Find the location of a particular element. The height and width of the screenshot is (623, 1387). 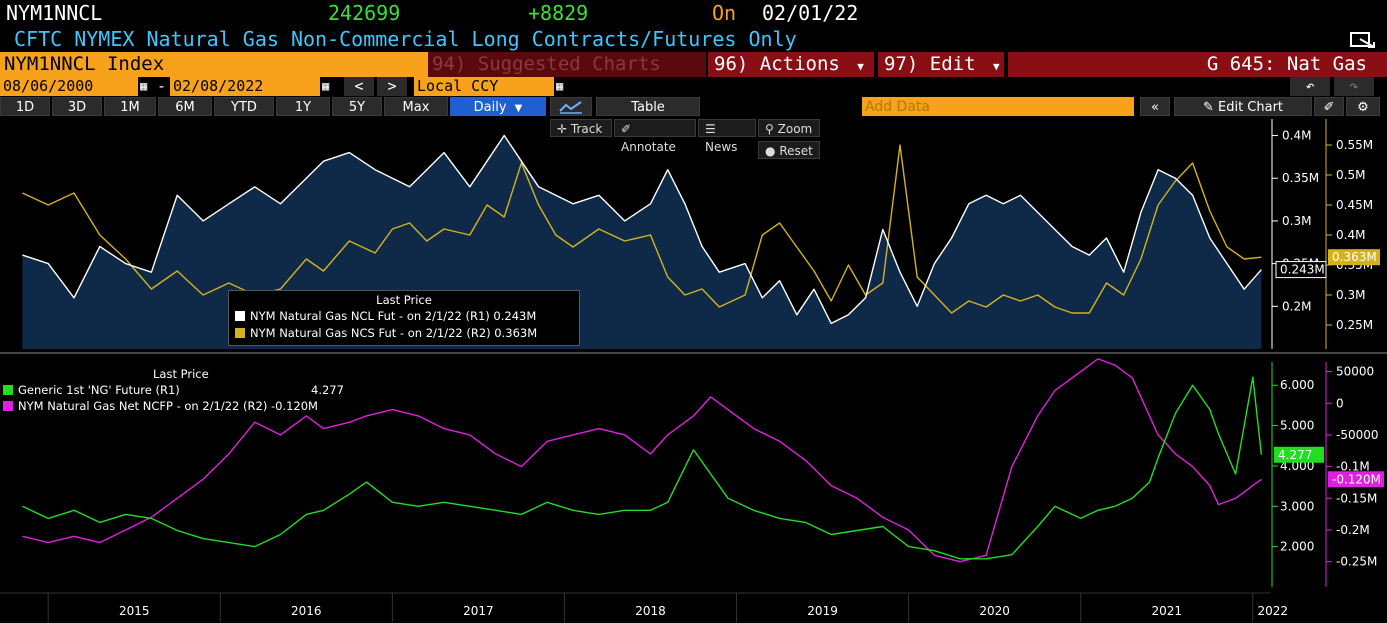

edit-chart-button: ✎ Edit Chart is located at coordinates (1243, 106).